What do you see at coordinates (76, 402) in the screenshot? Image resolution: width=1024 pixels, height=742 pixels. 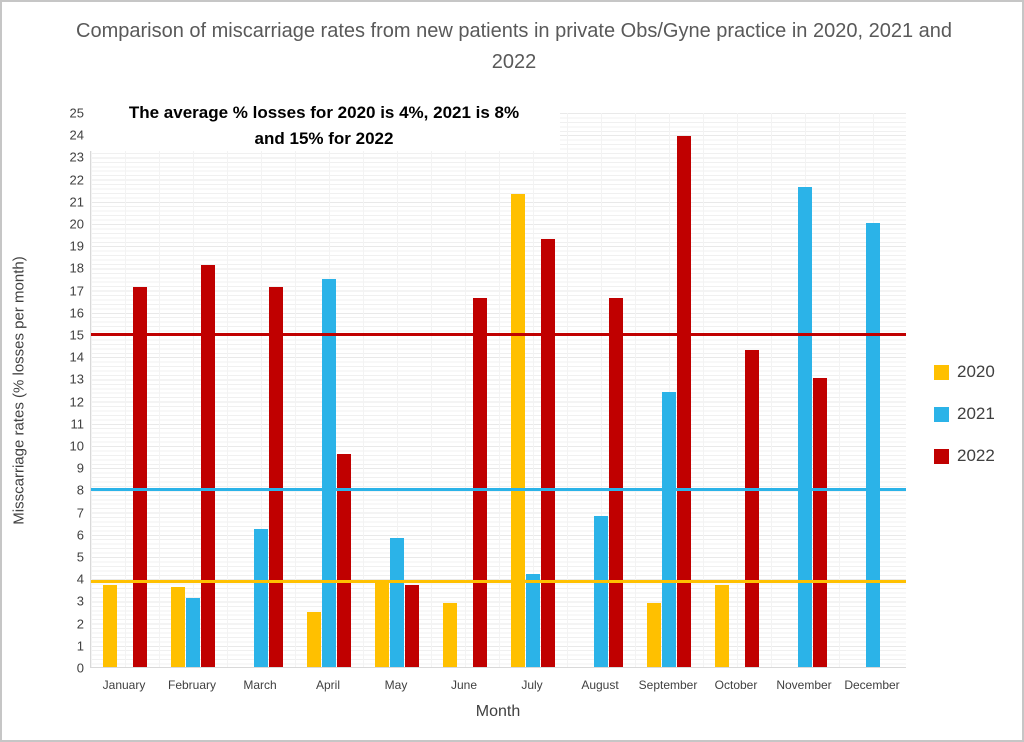 I see `y-tick-label-12: 12` at bounding box center [76, 402].